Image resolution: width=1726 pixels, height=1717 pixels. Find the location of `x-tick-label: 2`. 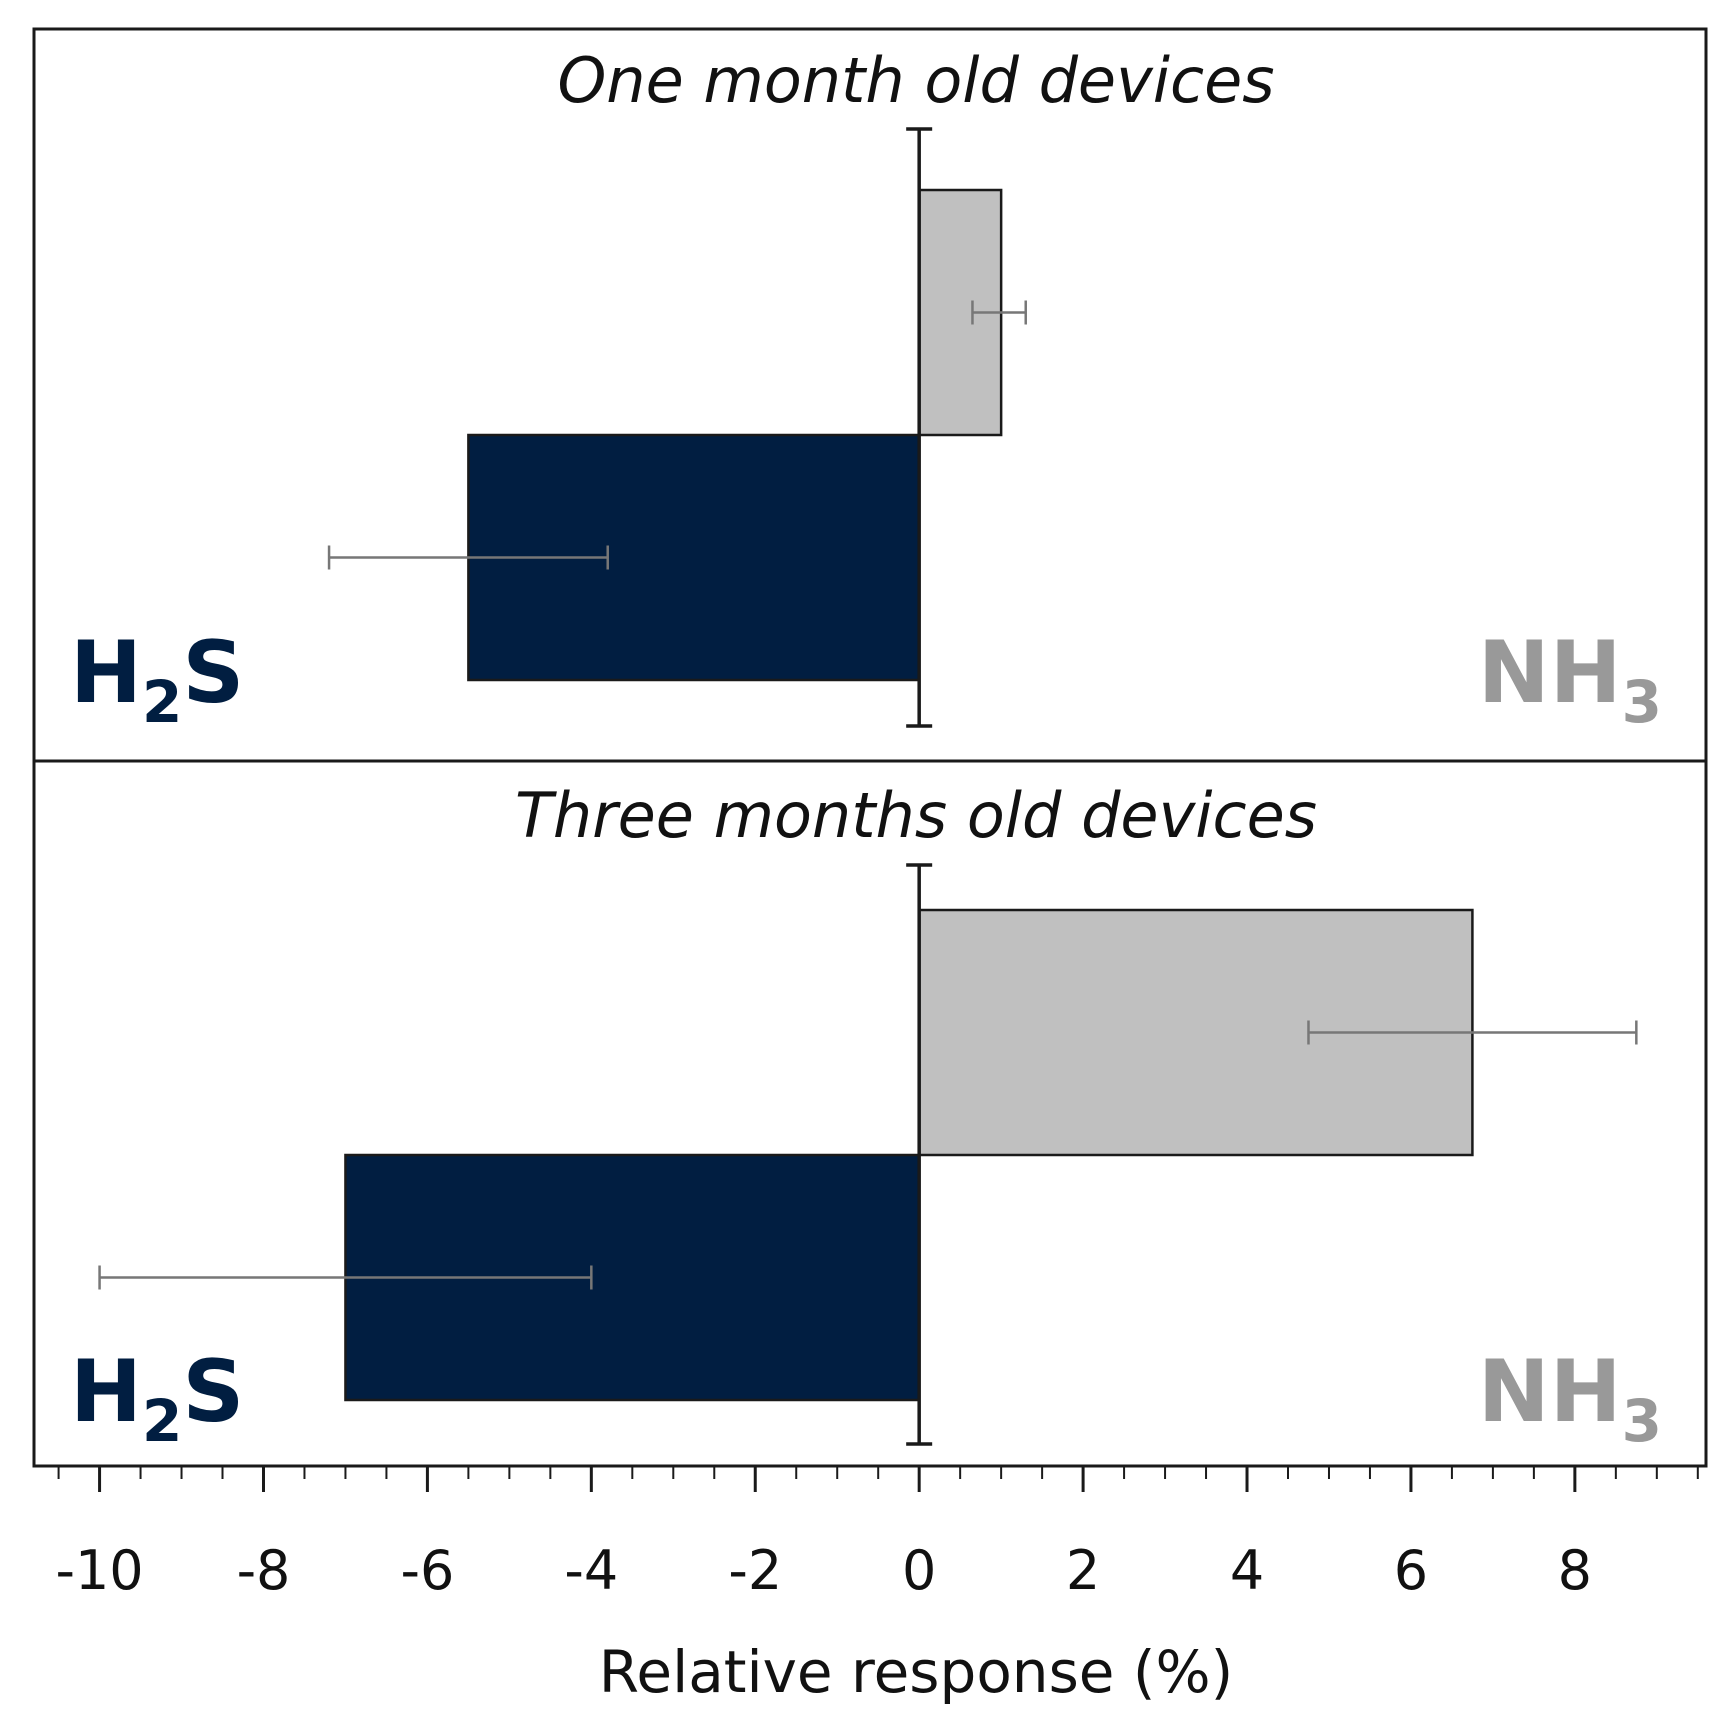

x-tick-label: 2 is located at coordinates (1083, 1570).